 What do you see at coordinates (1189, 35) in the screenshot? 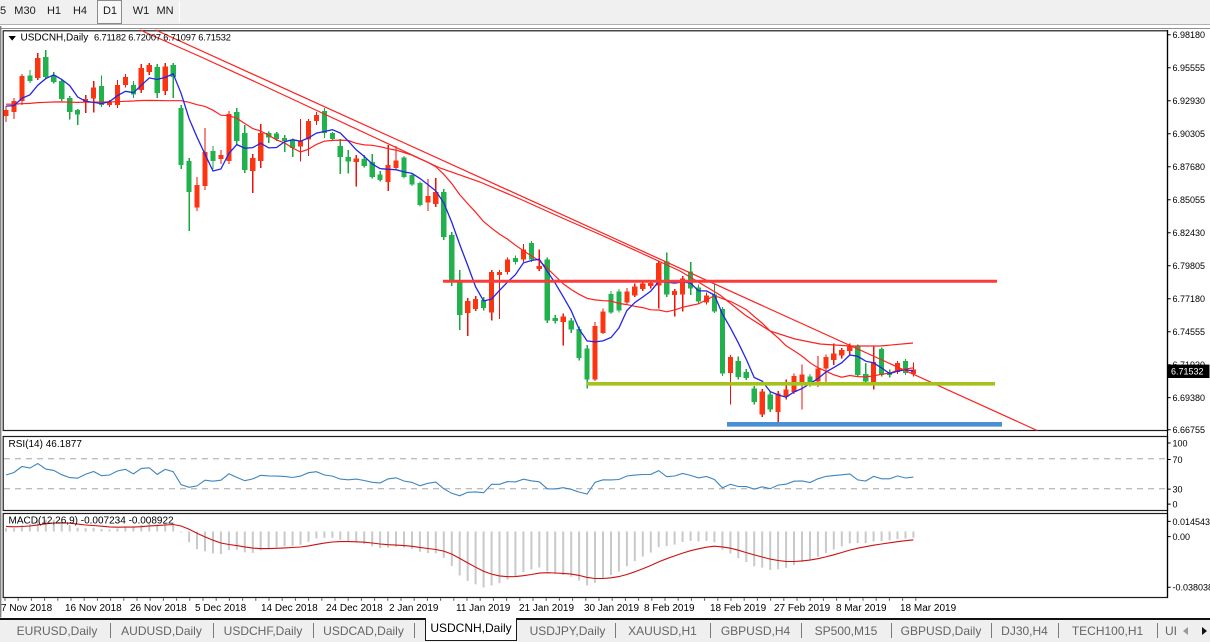
I see `svg-text: 6.98180` at bounding box center [1189, 35].